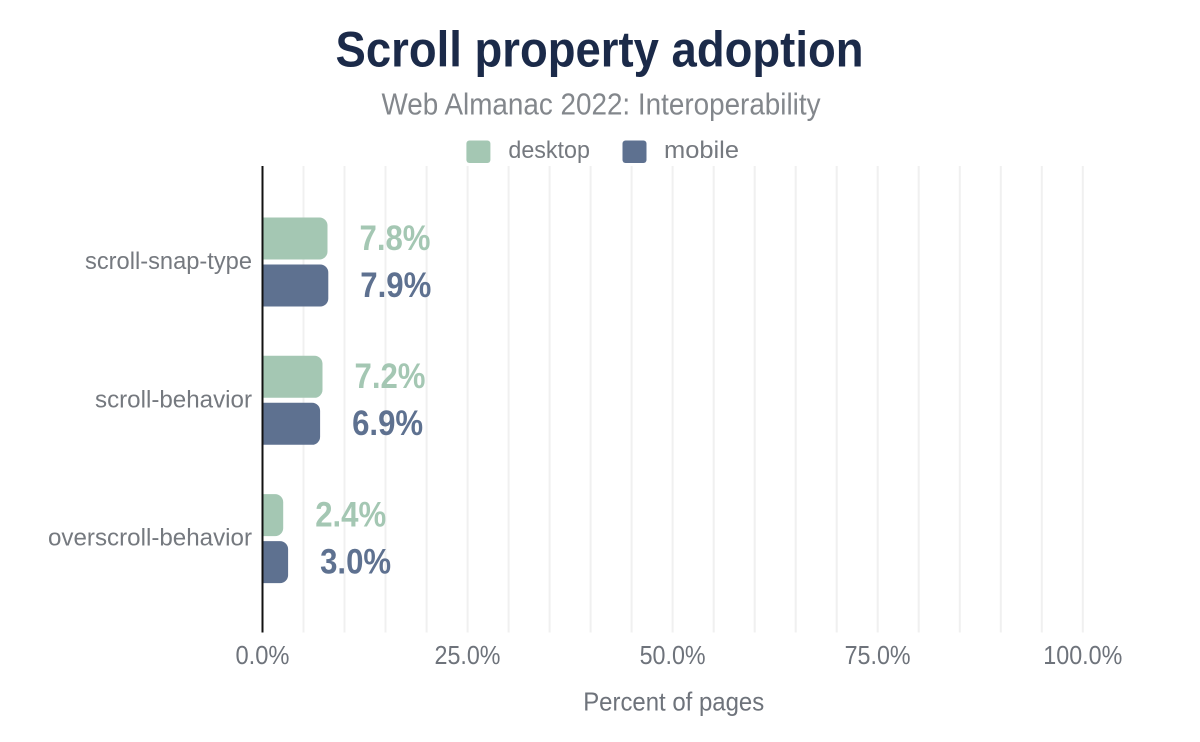 This screenshot has height=742, width=1200. What do you see at coordinates (468, 655) in the screenshot?
I see `svg-text: 25.0%` at bounding box center [468, 655].